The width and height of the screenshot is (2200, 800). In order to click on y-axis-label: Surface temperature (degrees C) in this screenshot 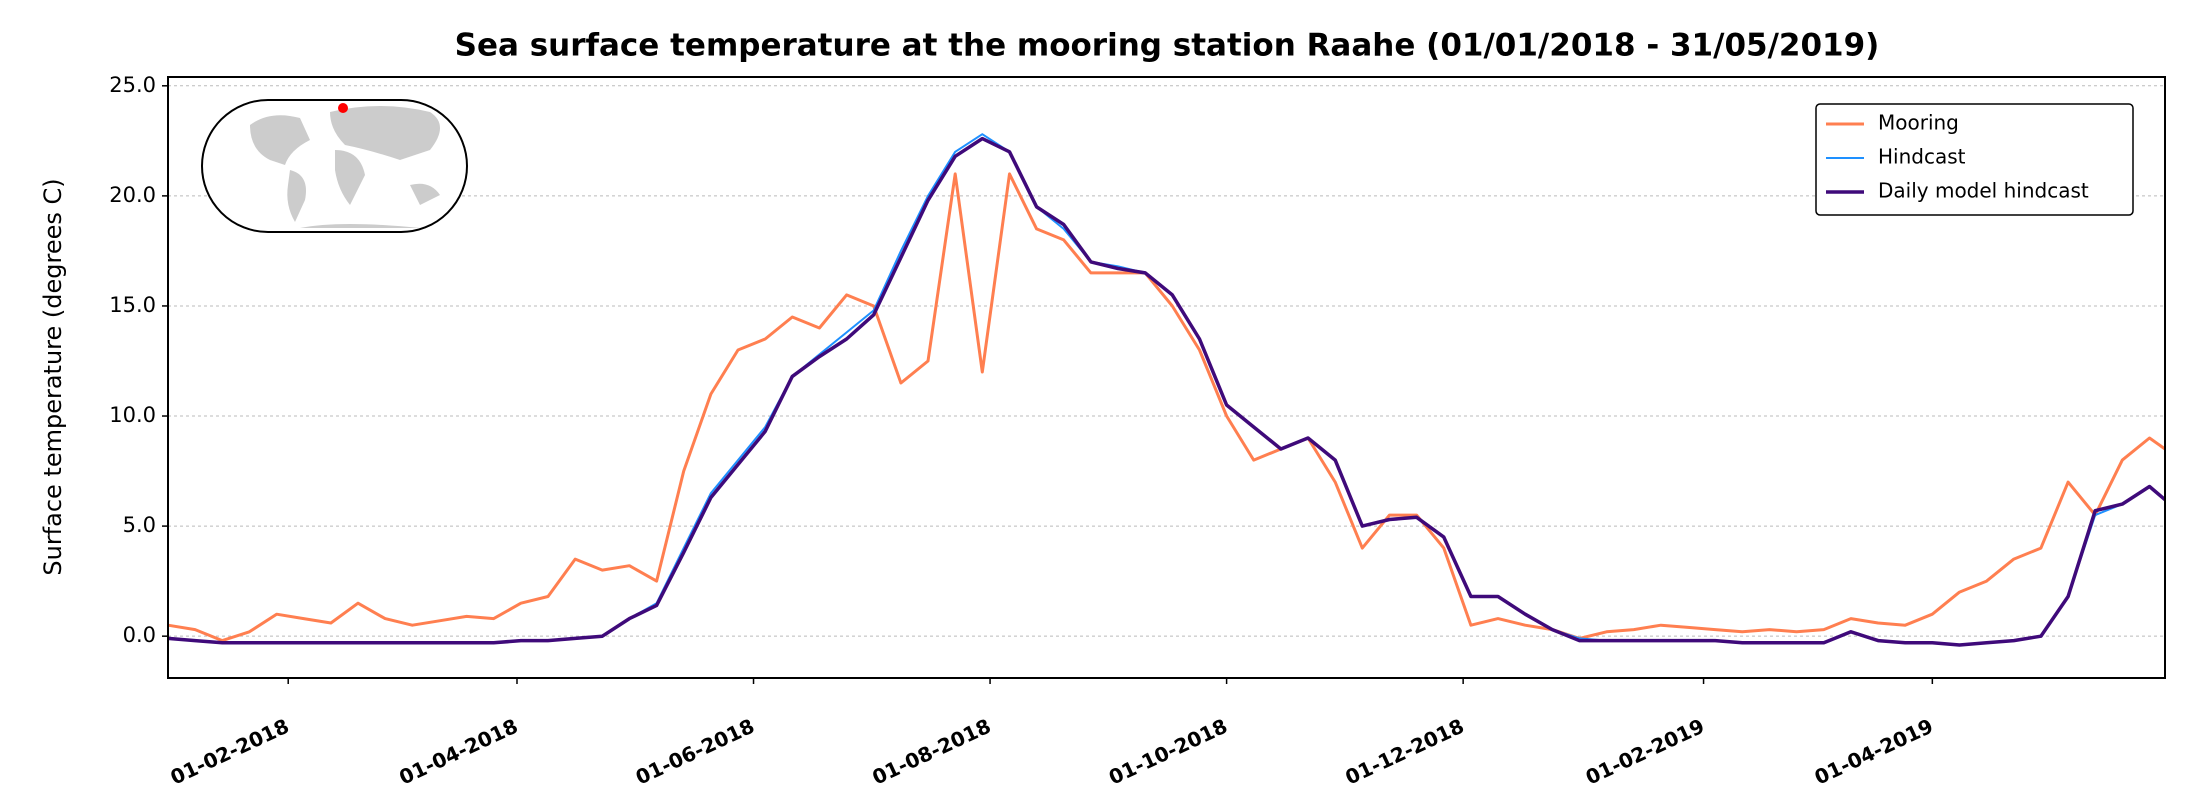, I will do `click(53, 376)`.